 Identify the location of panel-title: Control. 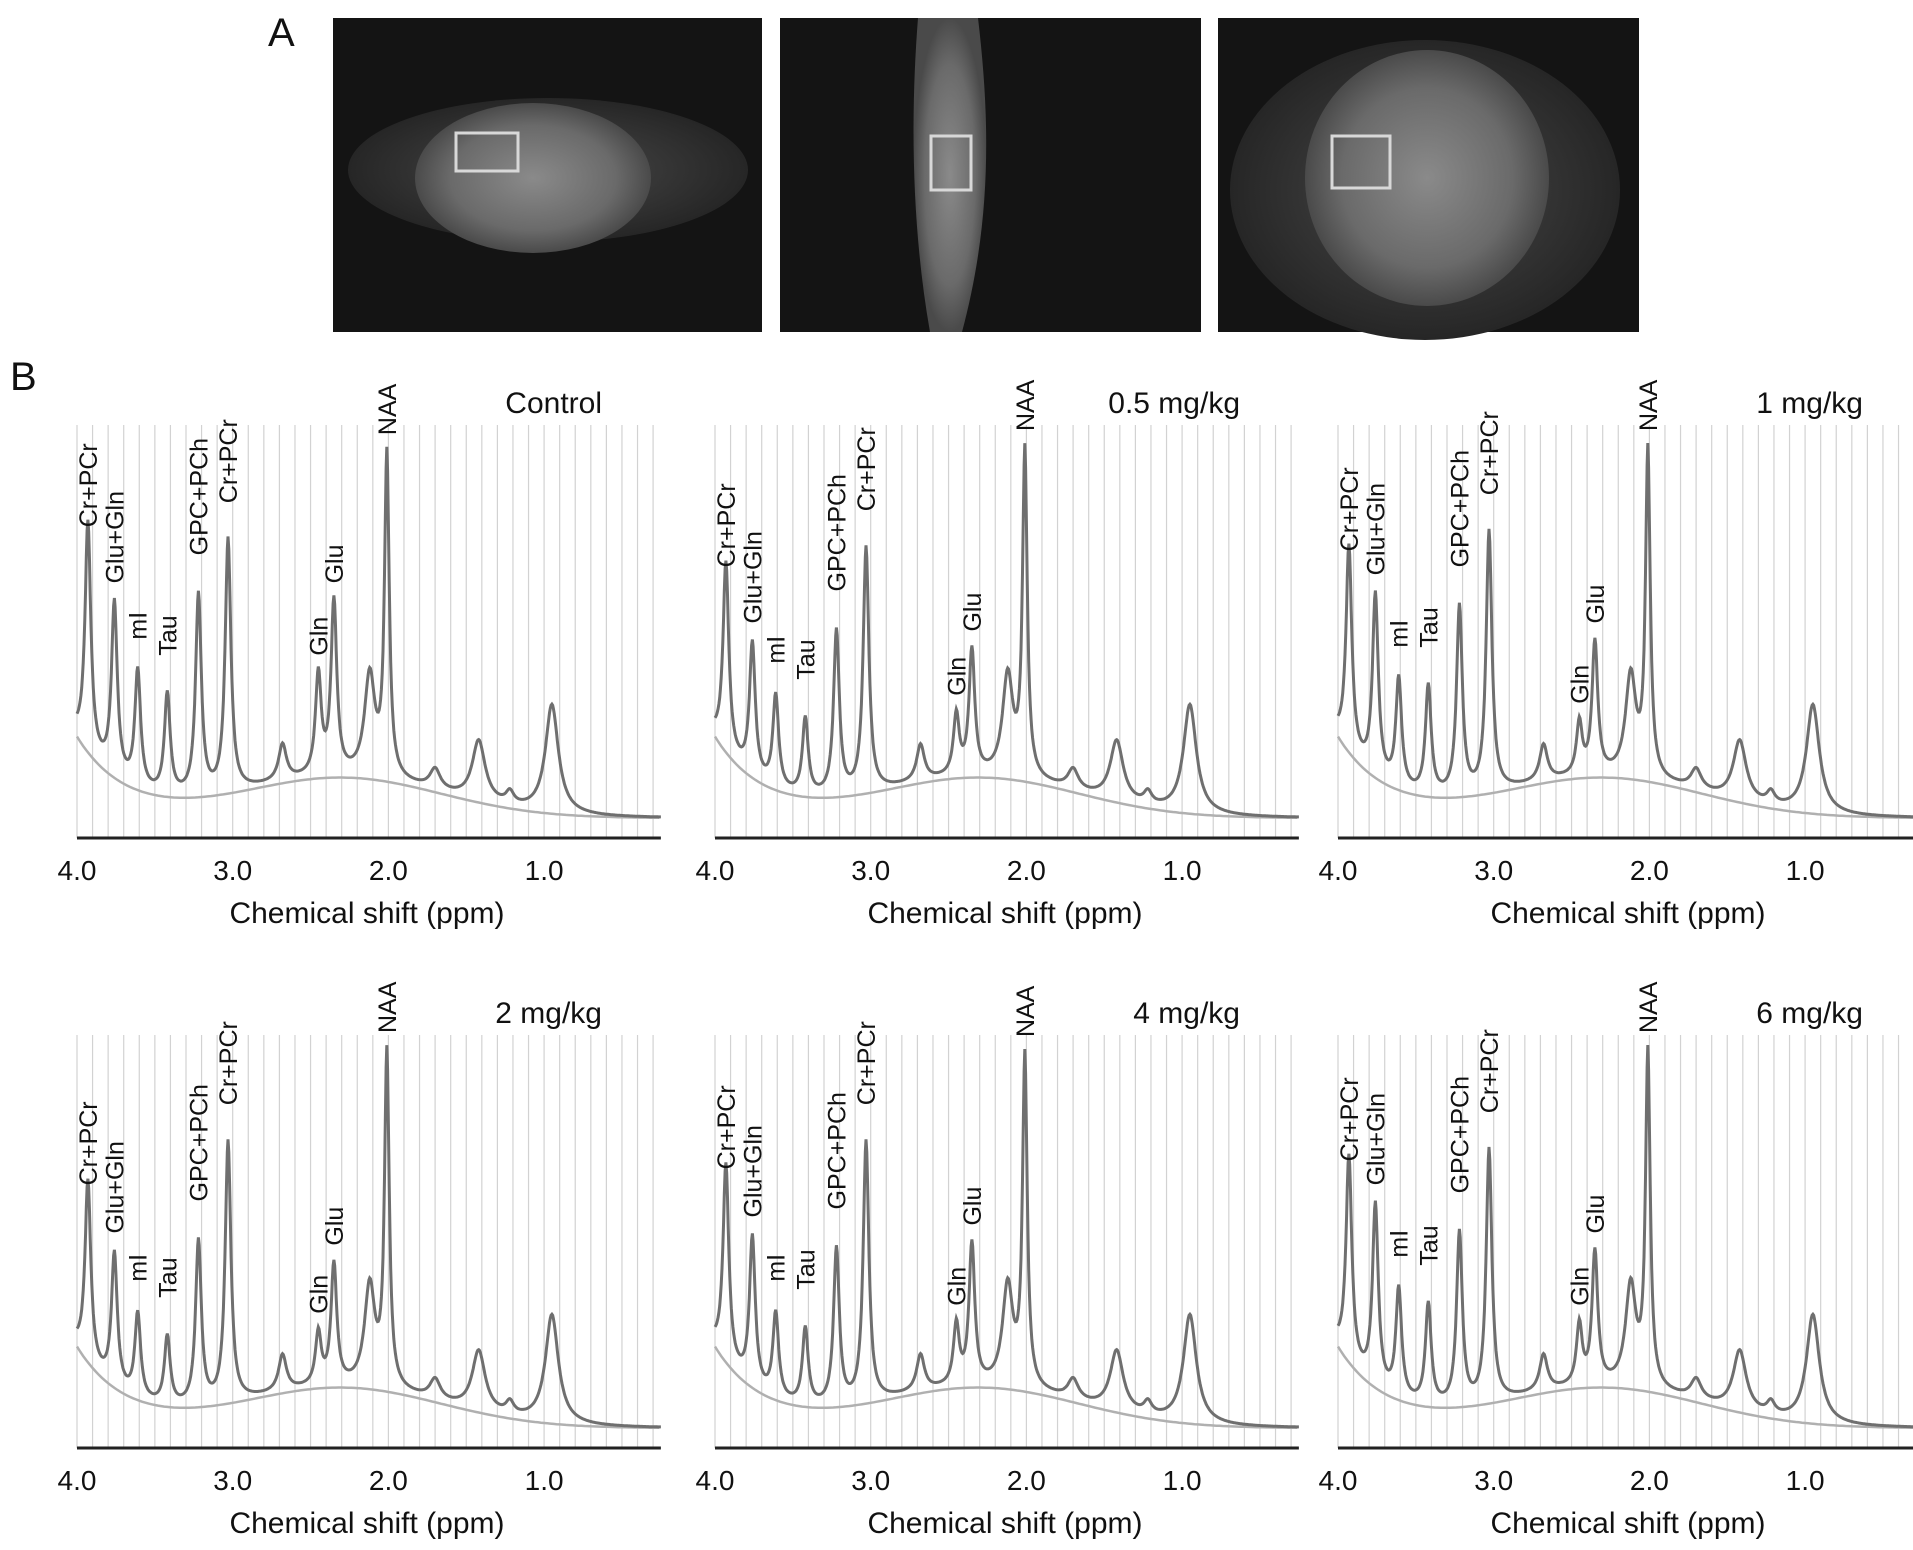
(553, 403).